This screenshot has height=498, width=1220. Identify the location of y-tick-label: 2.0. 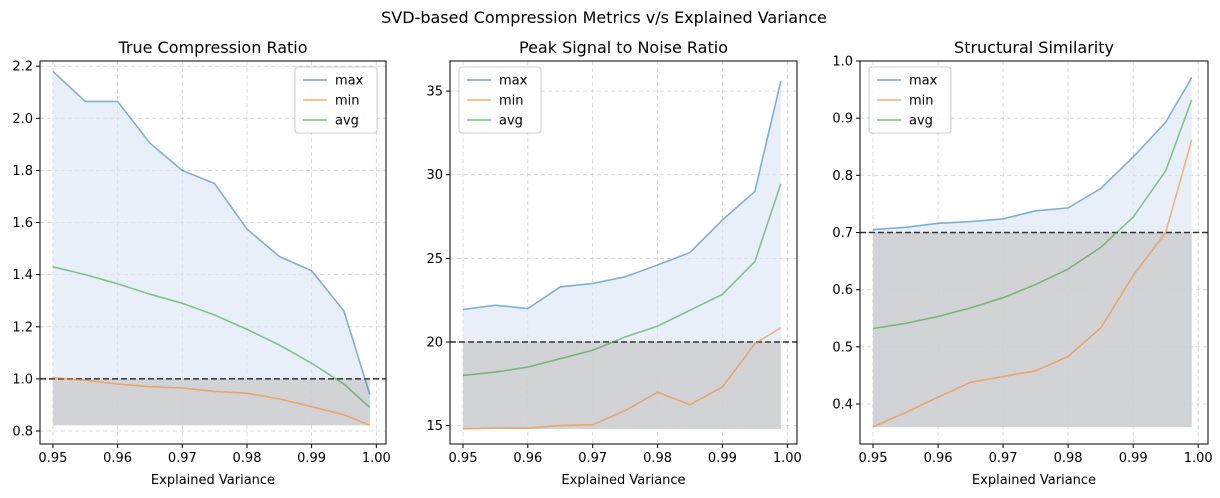
(22, 119).